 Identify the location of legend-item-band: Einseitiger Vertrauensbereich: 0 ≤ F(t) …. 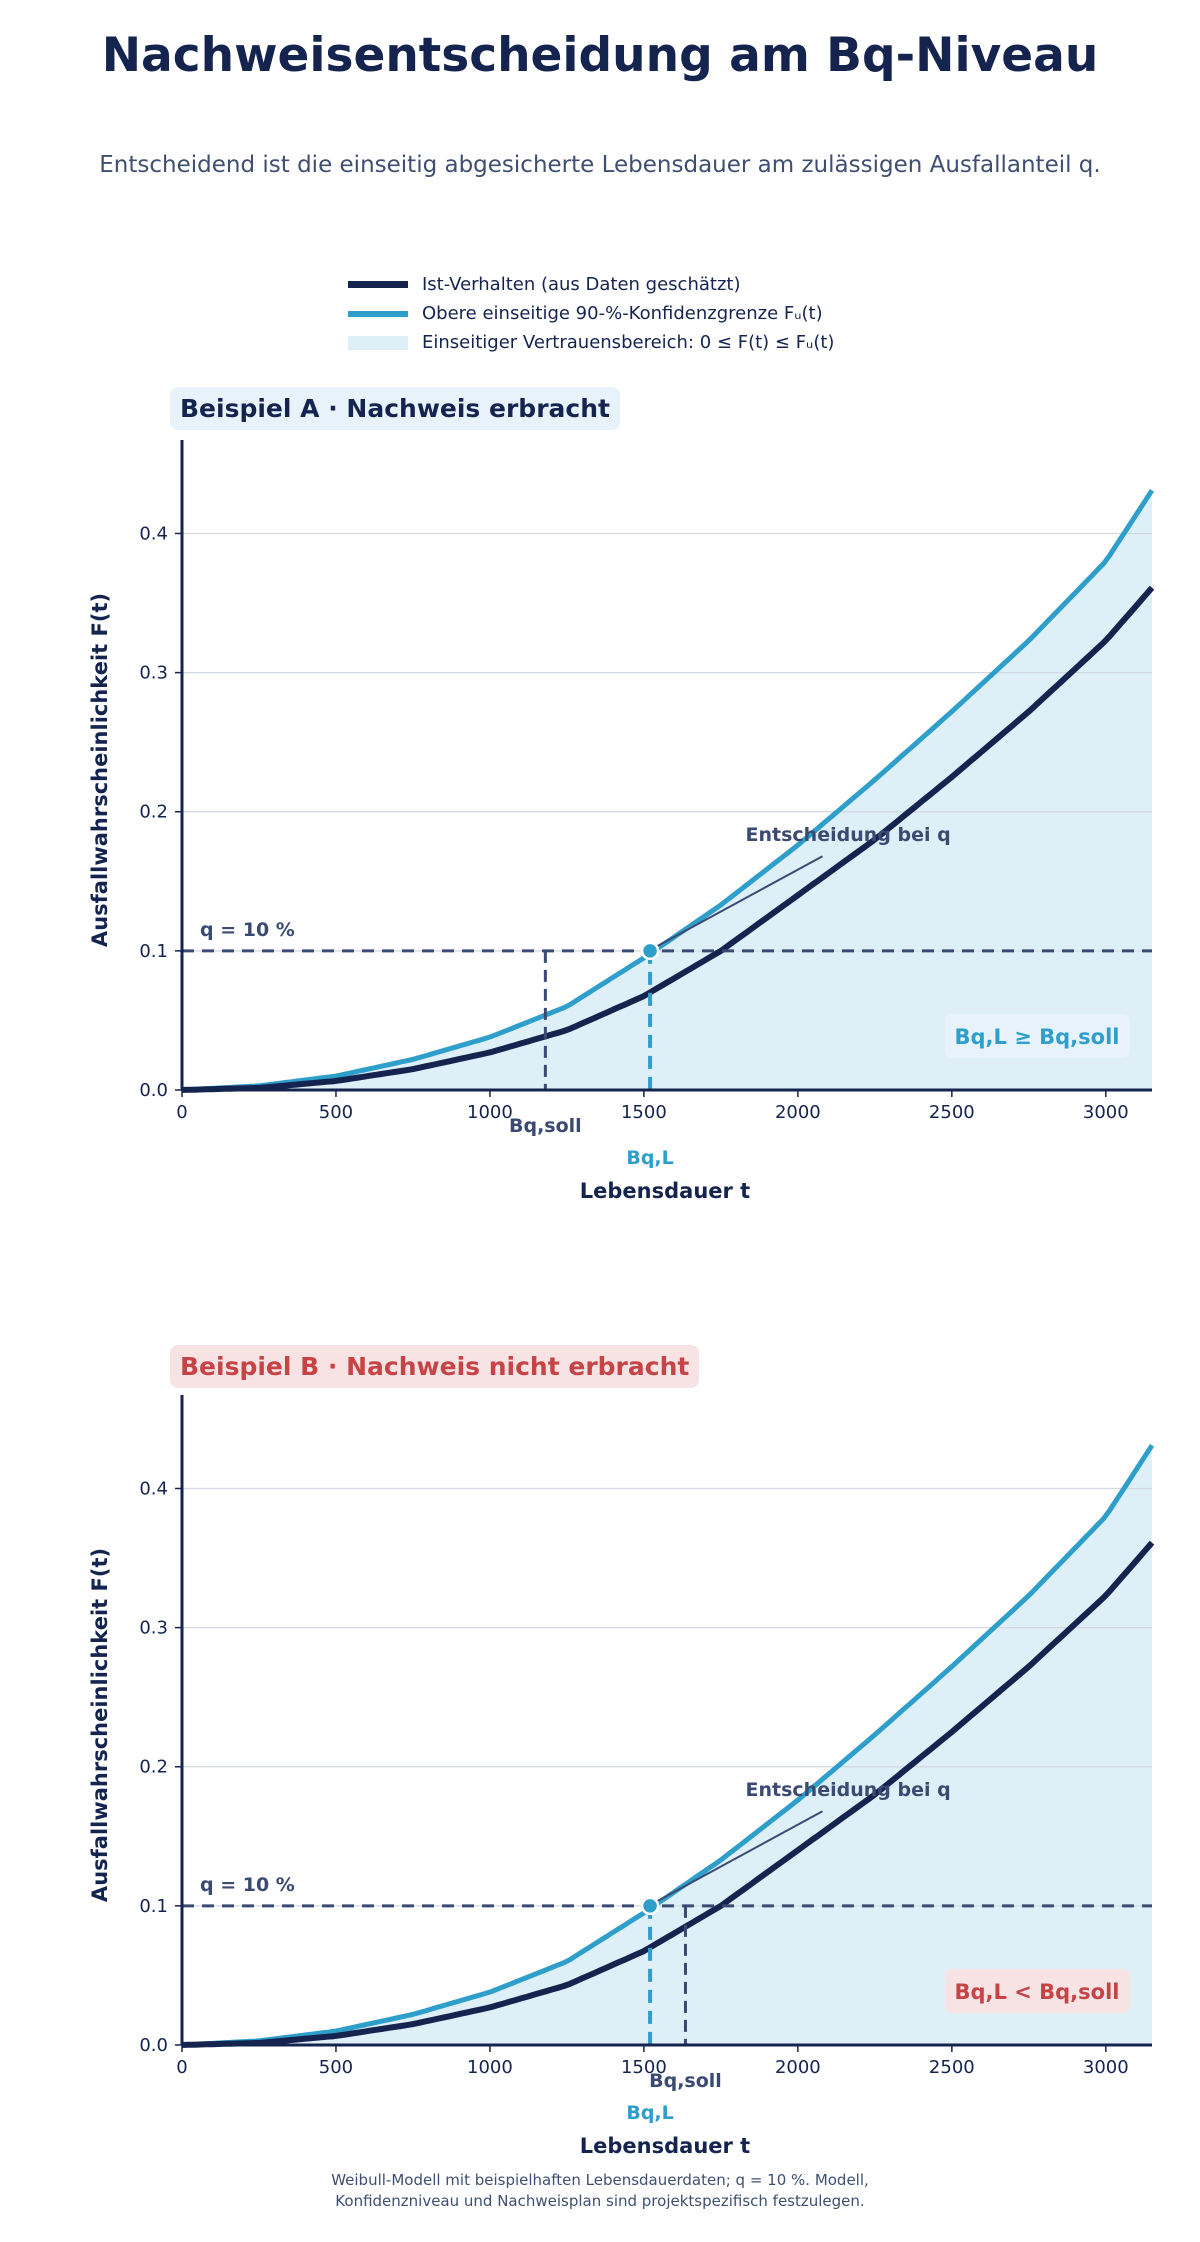
(591, 342).